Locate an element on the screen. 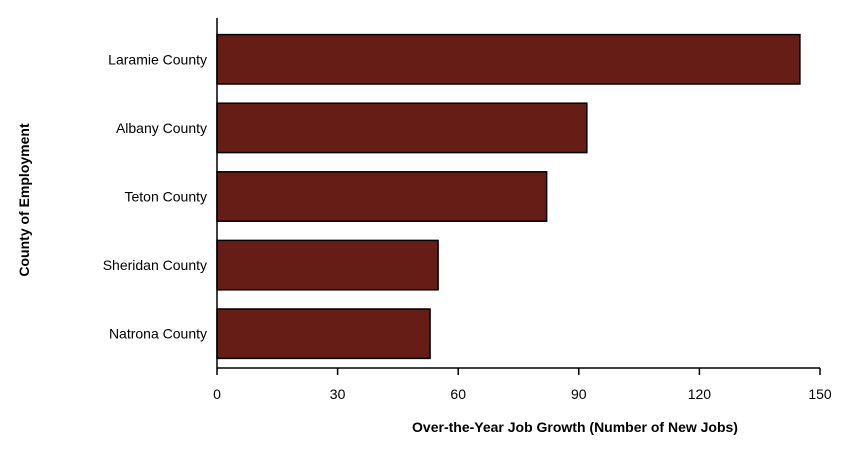 The image size is (850, 454). bar-natrona-county is located at coordinates (323, 334).